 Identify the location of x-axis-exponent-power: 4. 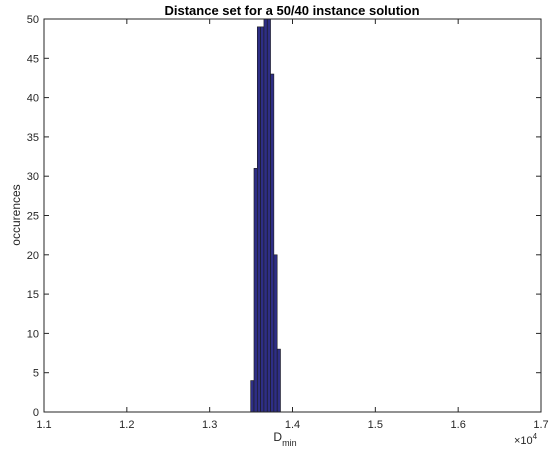
(535, 436).